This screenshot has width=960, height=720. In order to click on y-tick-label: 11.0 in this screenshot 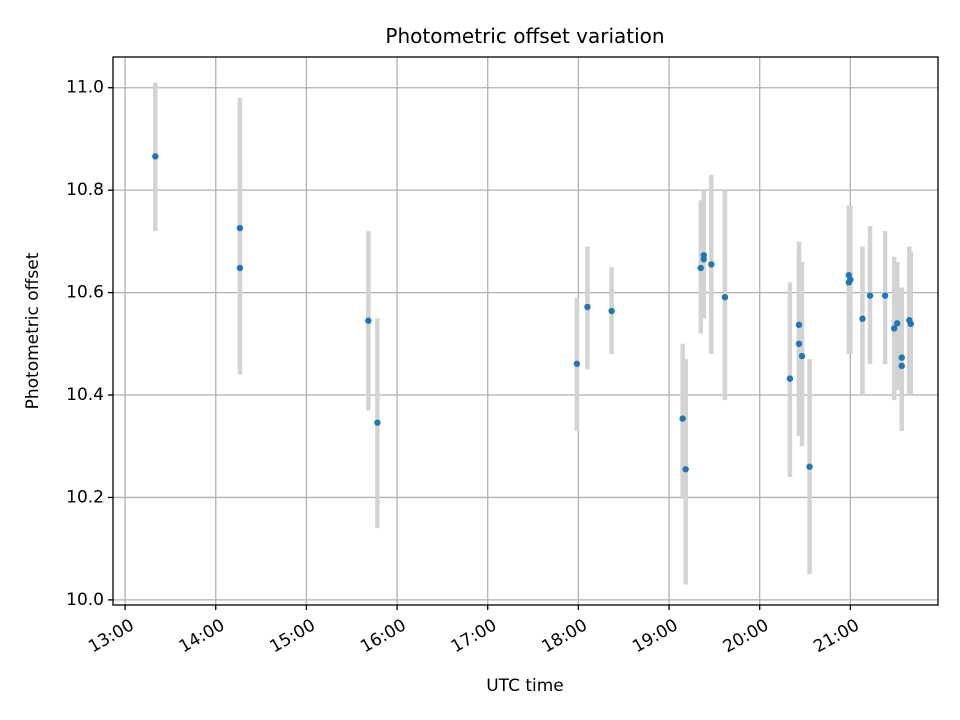, I will do `click(85, 88)`.